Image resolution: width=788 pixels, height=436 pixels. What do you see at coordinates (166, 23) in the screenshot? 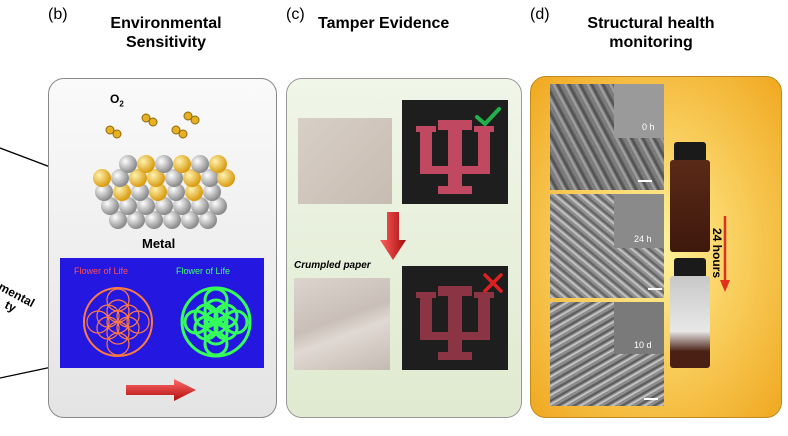
I see `panel-b-title-line-1: Environmental` at bounding box center [166, 23].